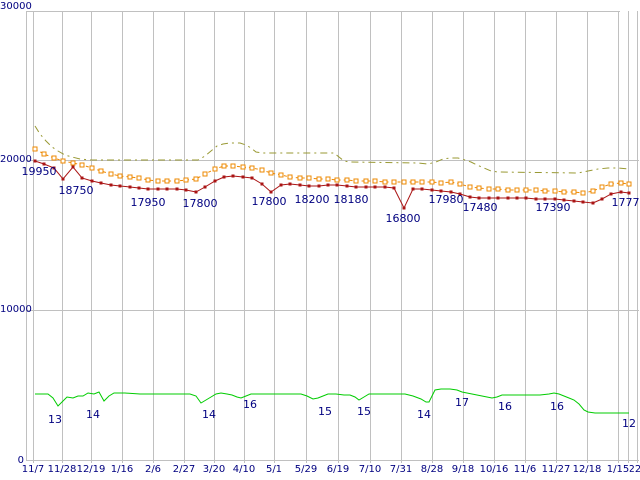 The width and height of the screenshot is (640, 480). Describe the element at coordinates (312, 199) in the screenshot. I see `price-point-label: 18200` at that location.